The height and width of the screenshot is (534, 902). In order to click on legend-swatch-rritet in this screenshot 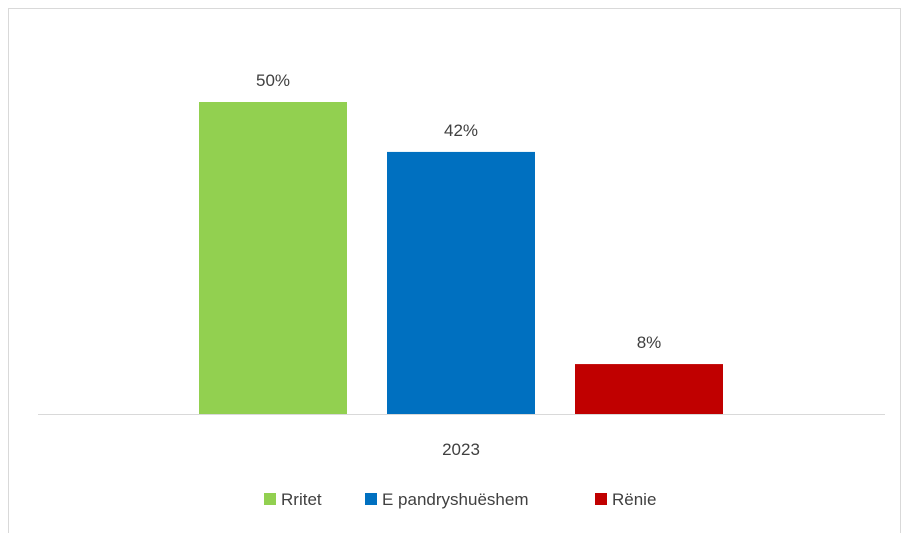, I will do `click(270, 499)`.